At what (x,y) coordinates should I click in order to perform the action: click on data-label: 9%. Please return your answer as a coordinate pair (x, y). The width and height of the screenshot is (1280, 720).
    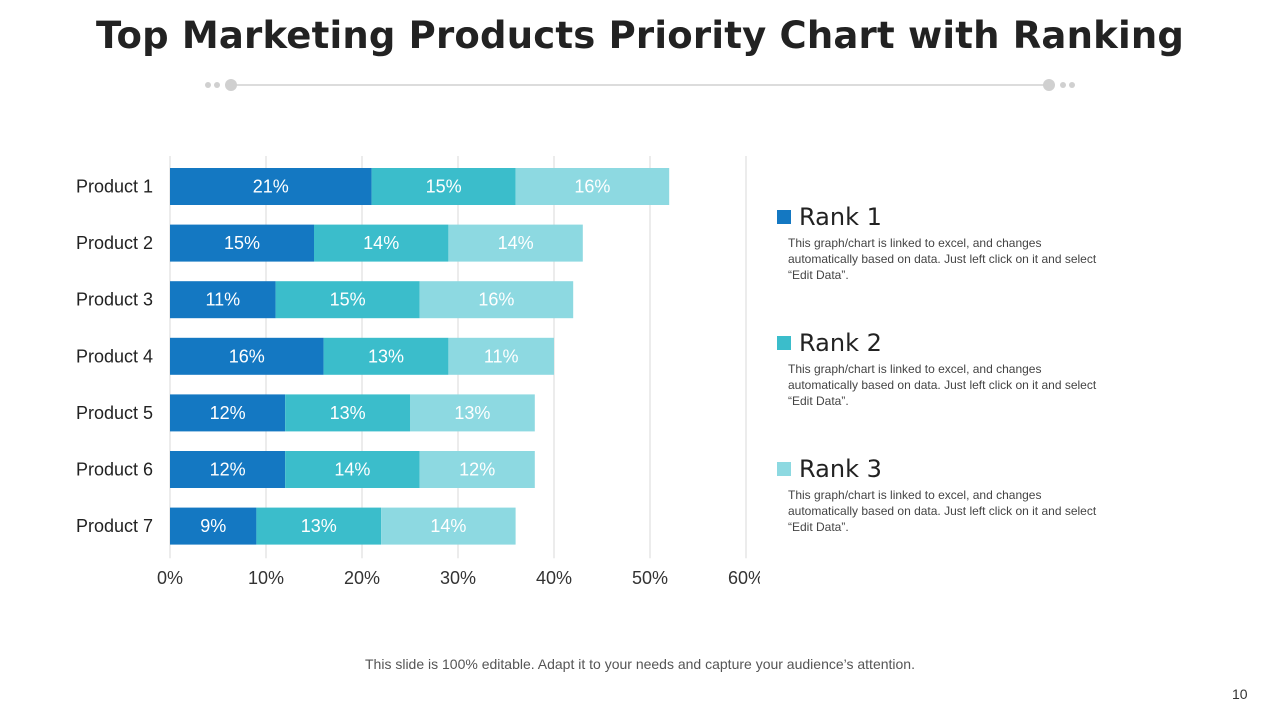
    Looking at the image, I should click on (213, 526).